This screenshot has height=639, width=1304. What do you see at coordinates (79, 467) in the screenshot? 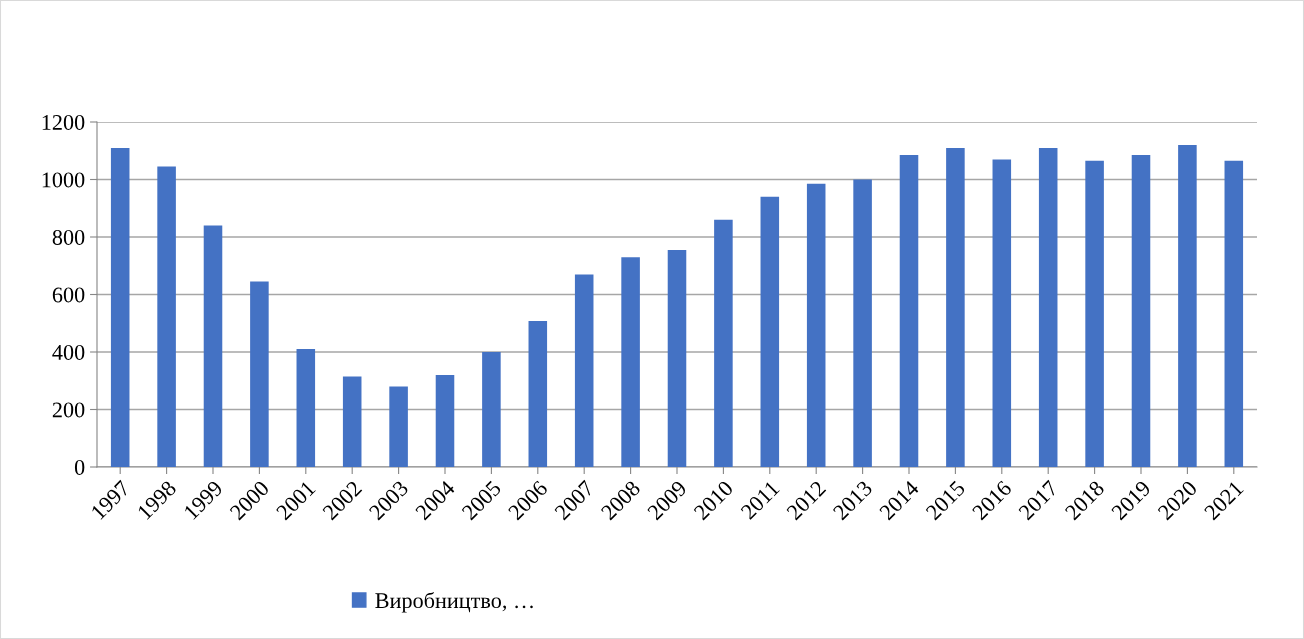
I see `y-tick-label: 0` at bounding box center [79, 467].